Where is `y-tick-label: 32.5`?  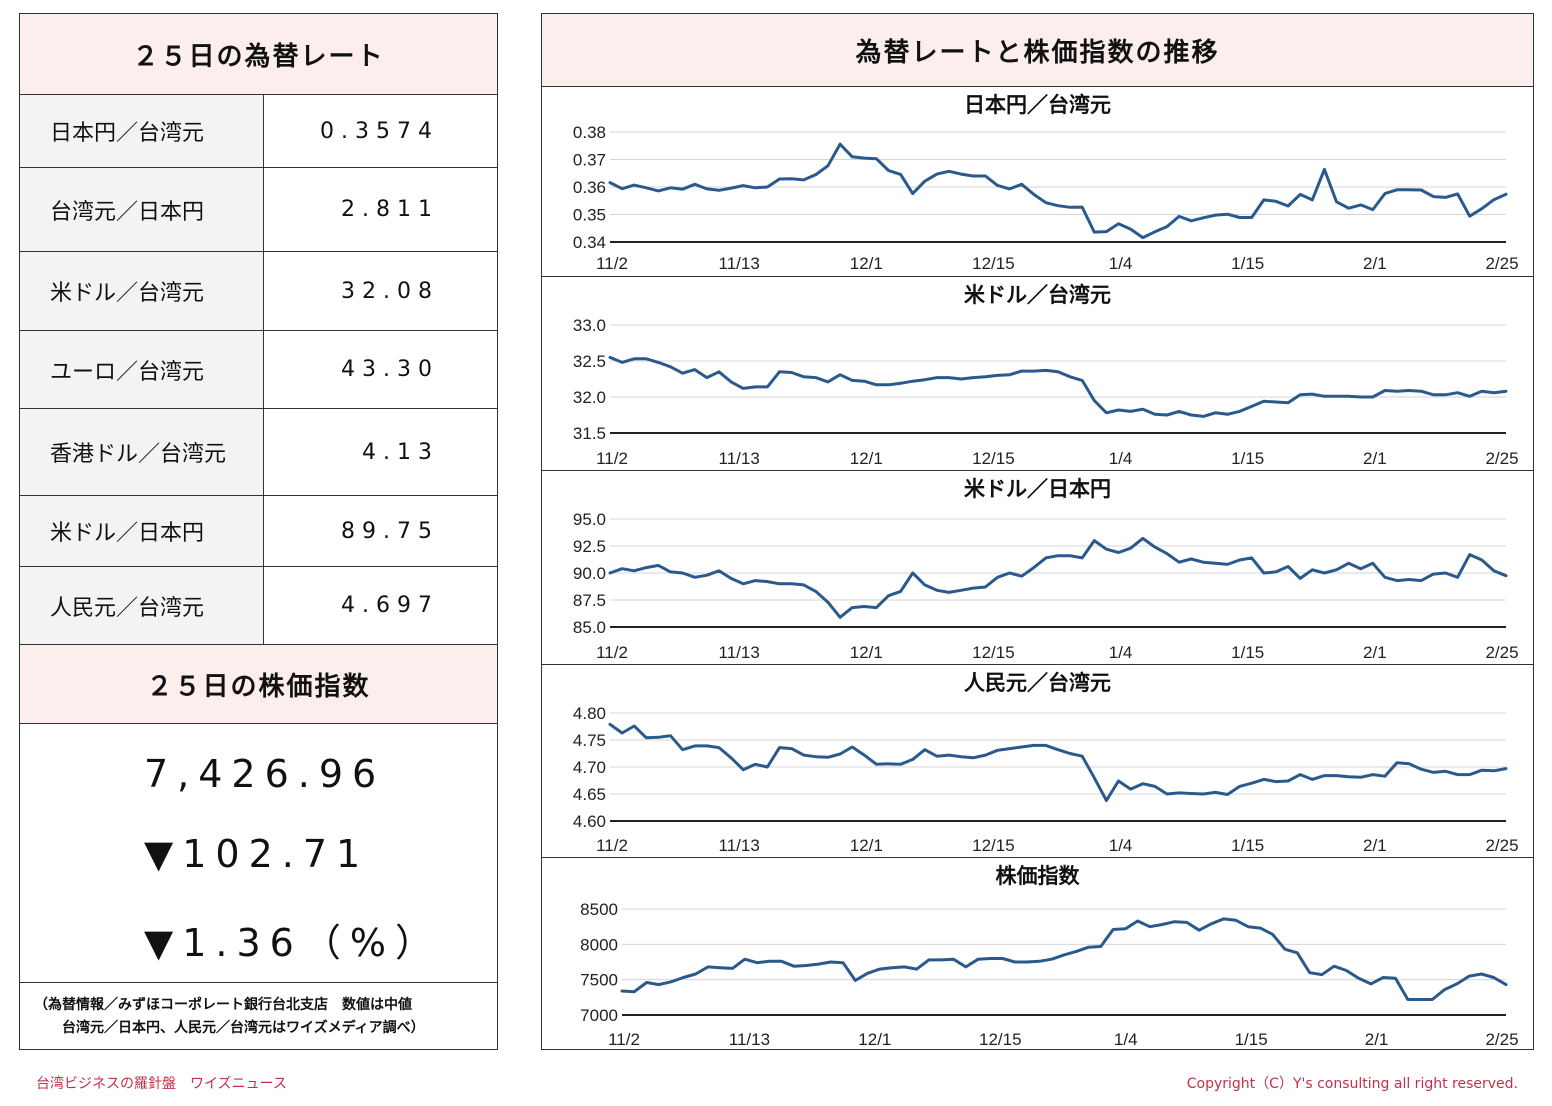 y-tick-label: 32.5 is located at coordinates (589, 361).